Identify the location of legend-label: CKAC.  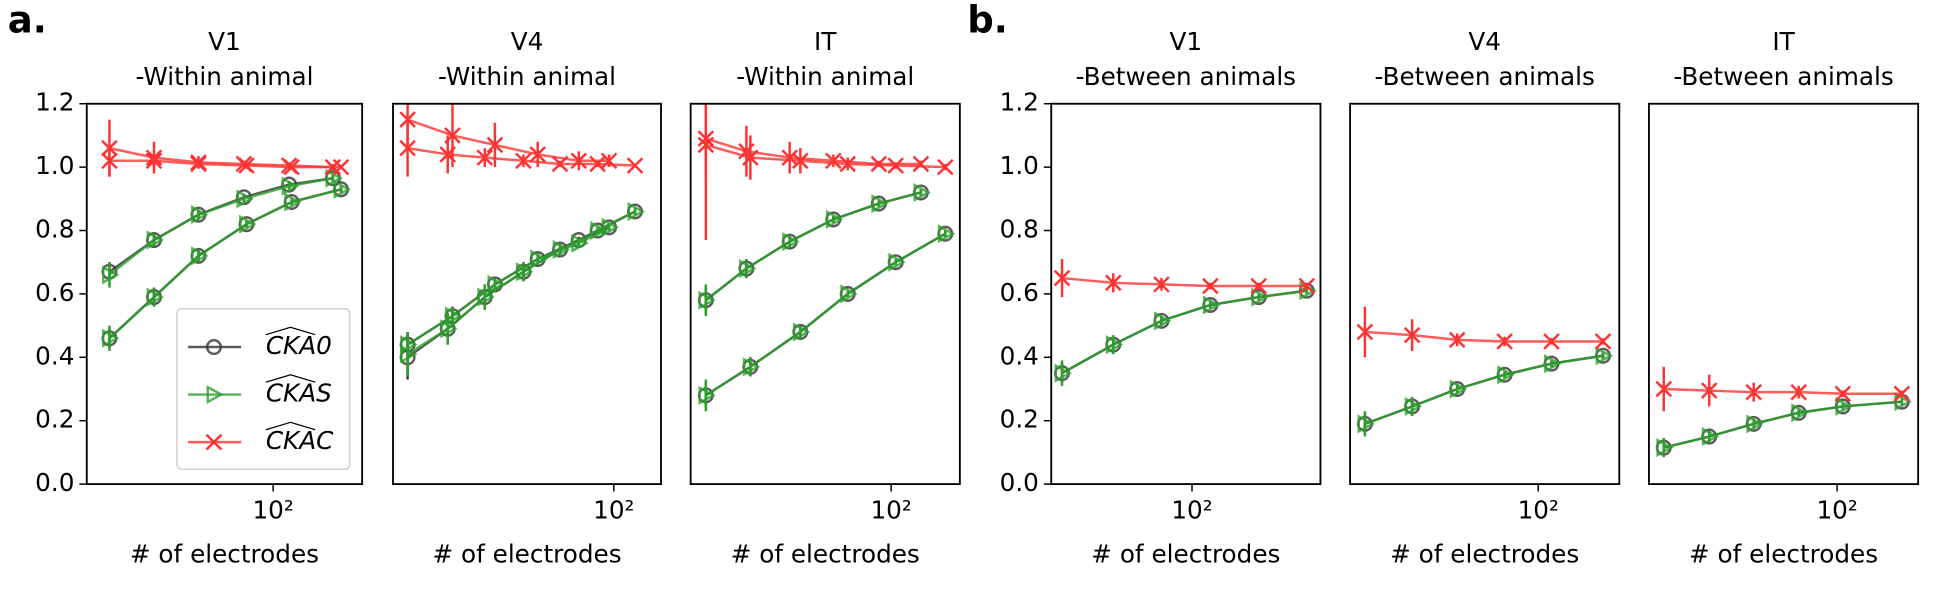
(300, 440).